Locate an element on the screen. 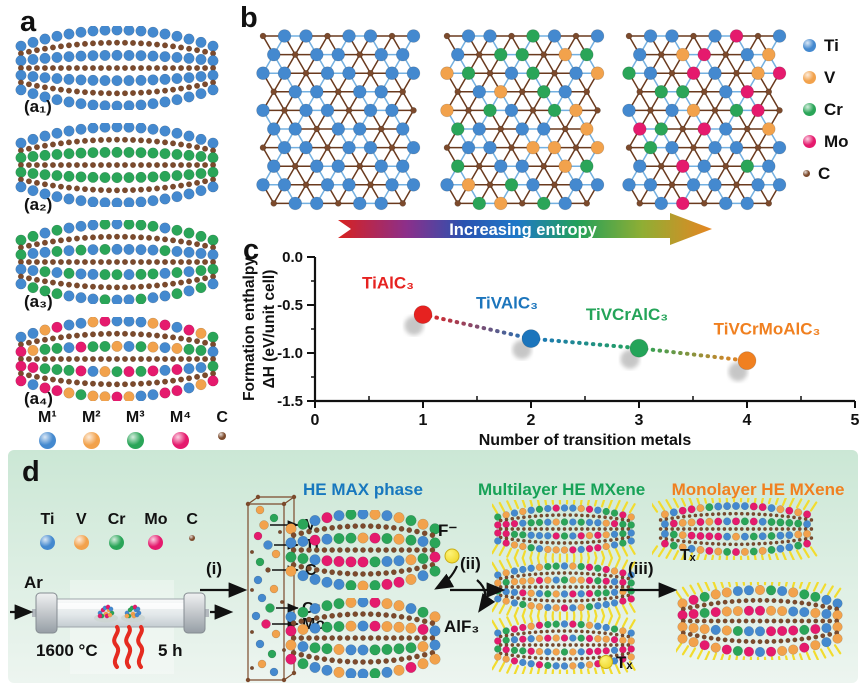 The image size is (866, 690). duration-label: 5 h is located at coordinates (170, 650).